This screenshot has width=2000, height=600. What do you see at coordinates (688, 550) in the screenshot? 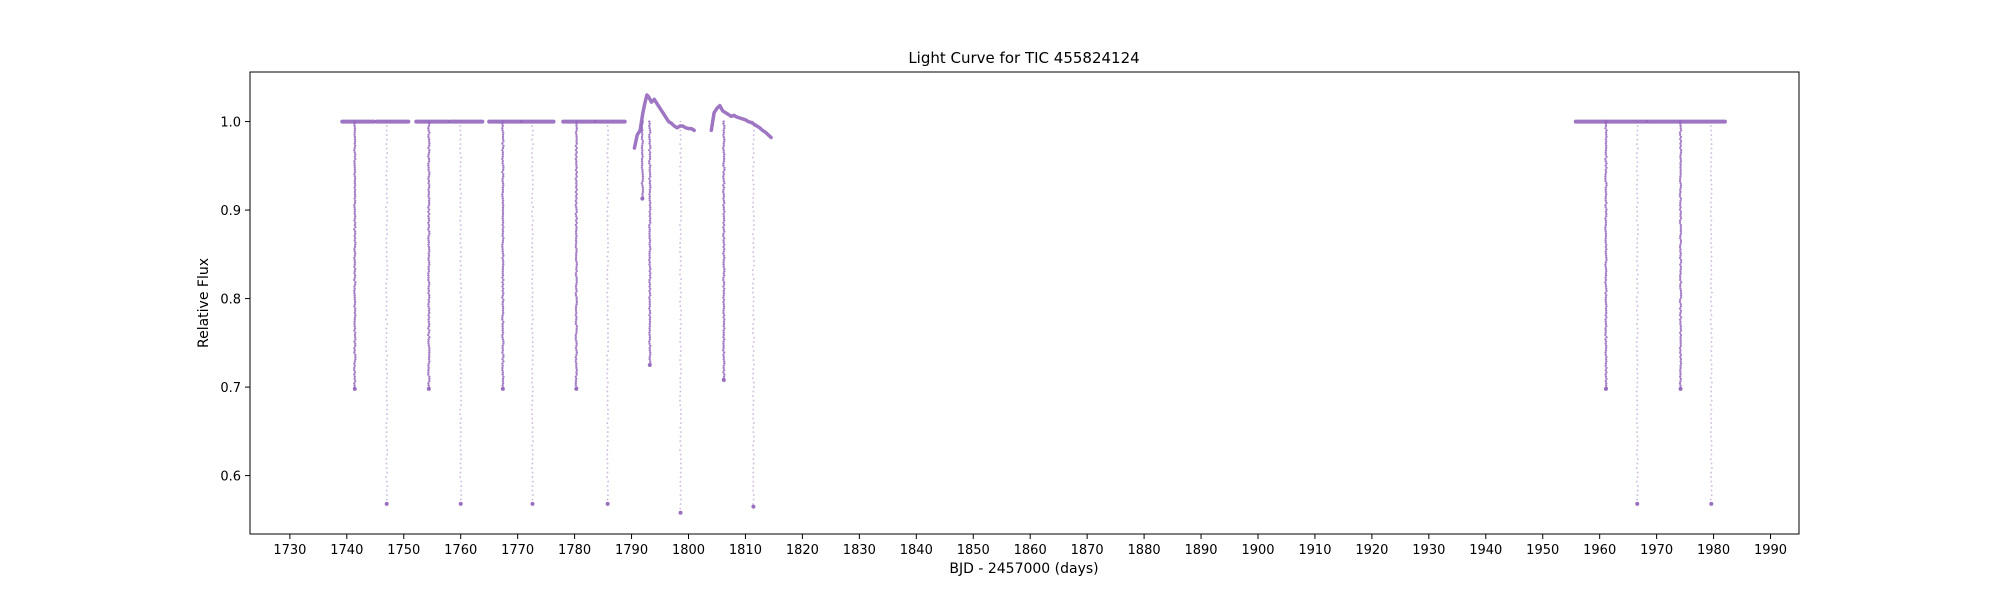
I see `x-tick-label: 1800` at bounding box center [688, 550].